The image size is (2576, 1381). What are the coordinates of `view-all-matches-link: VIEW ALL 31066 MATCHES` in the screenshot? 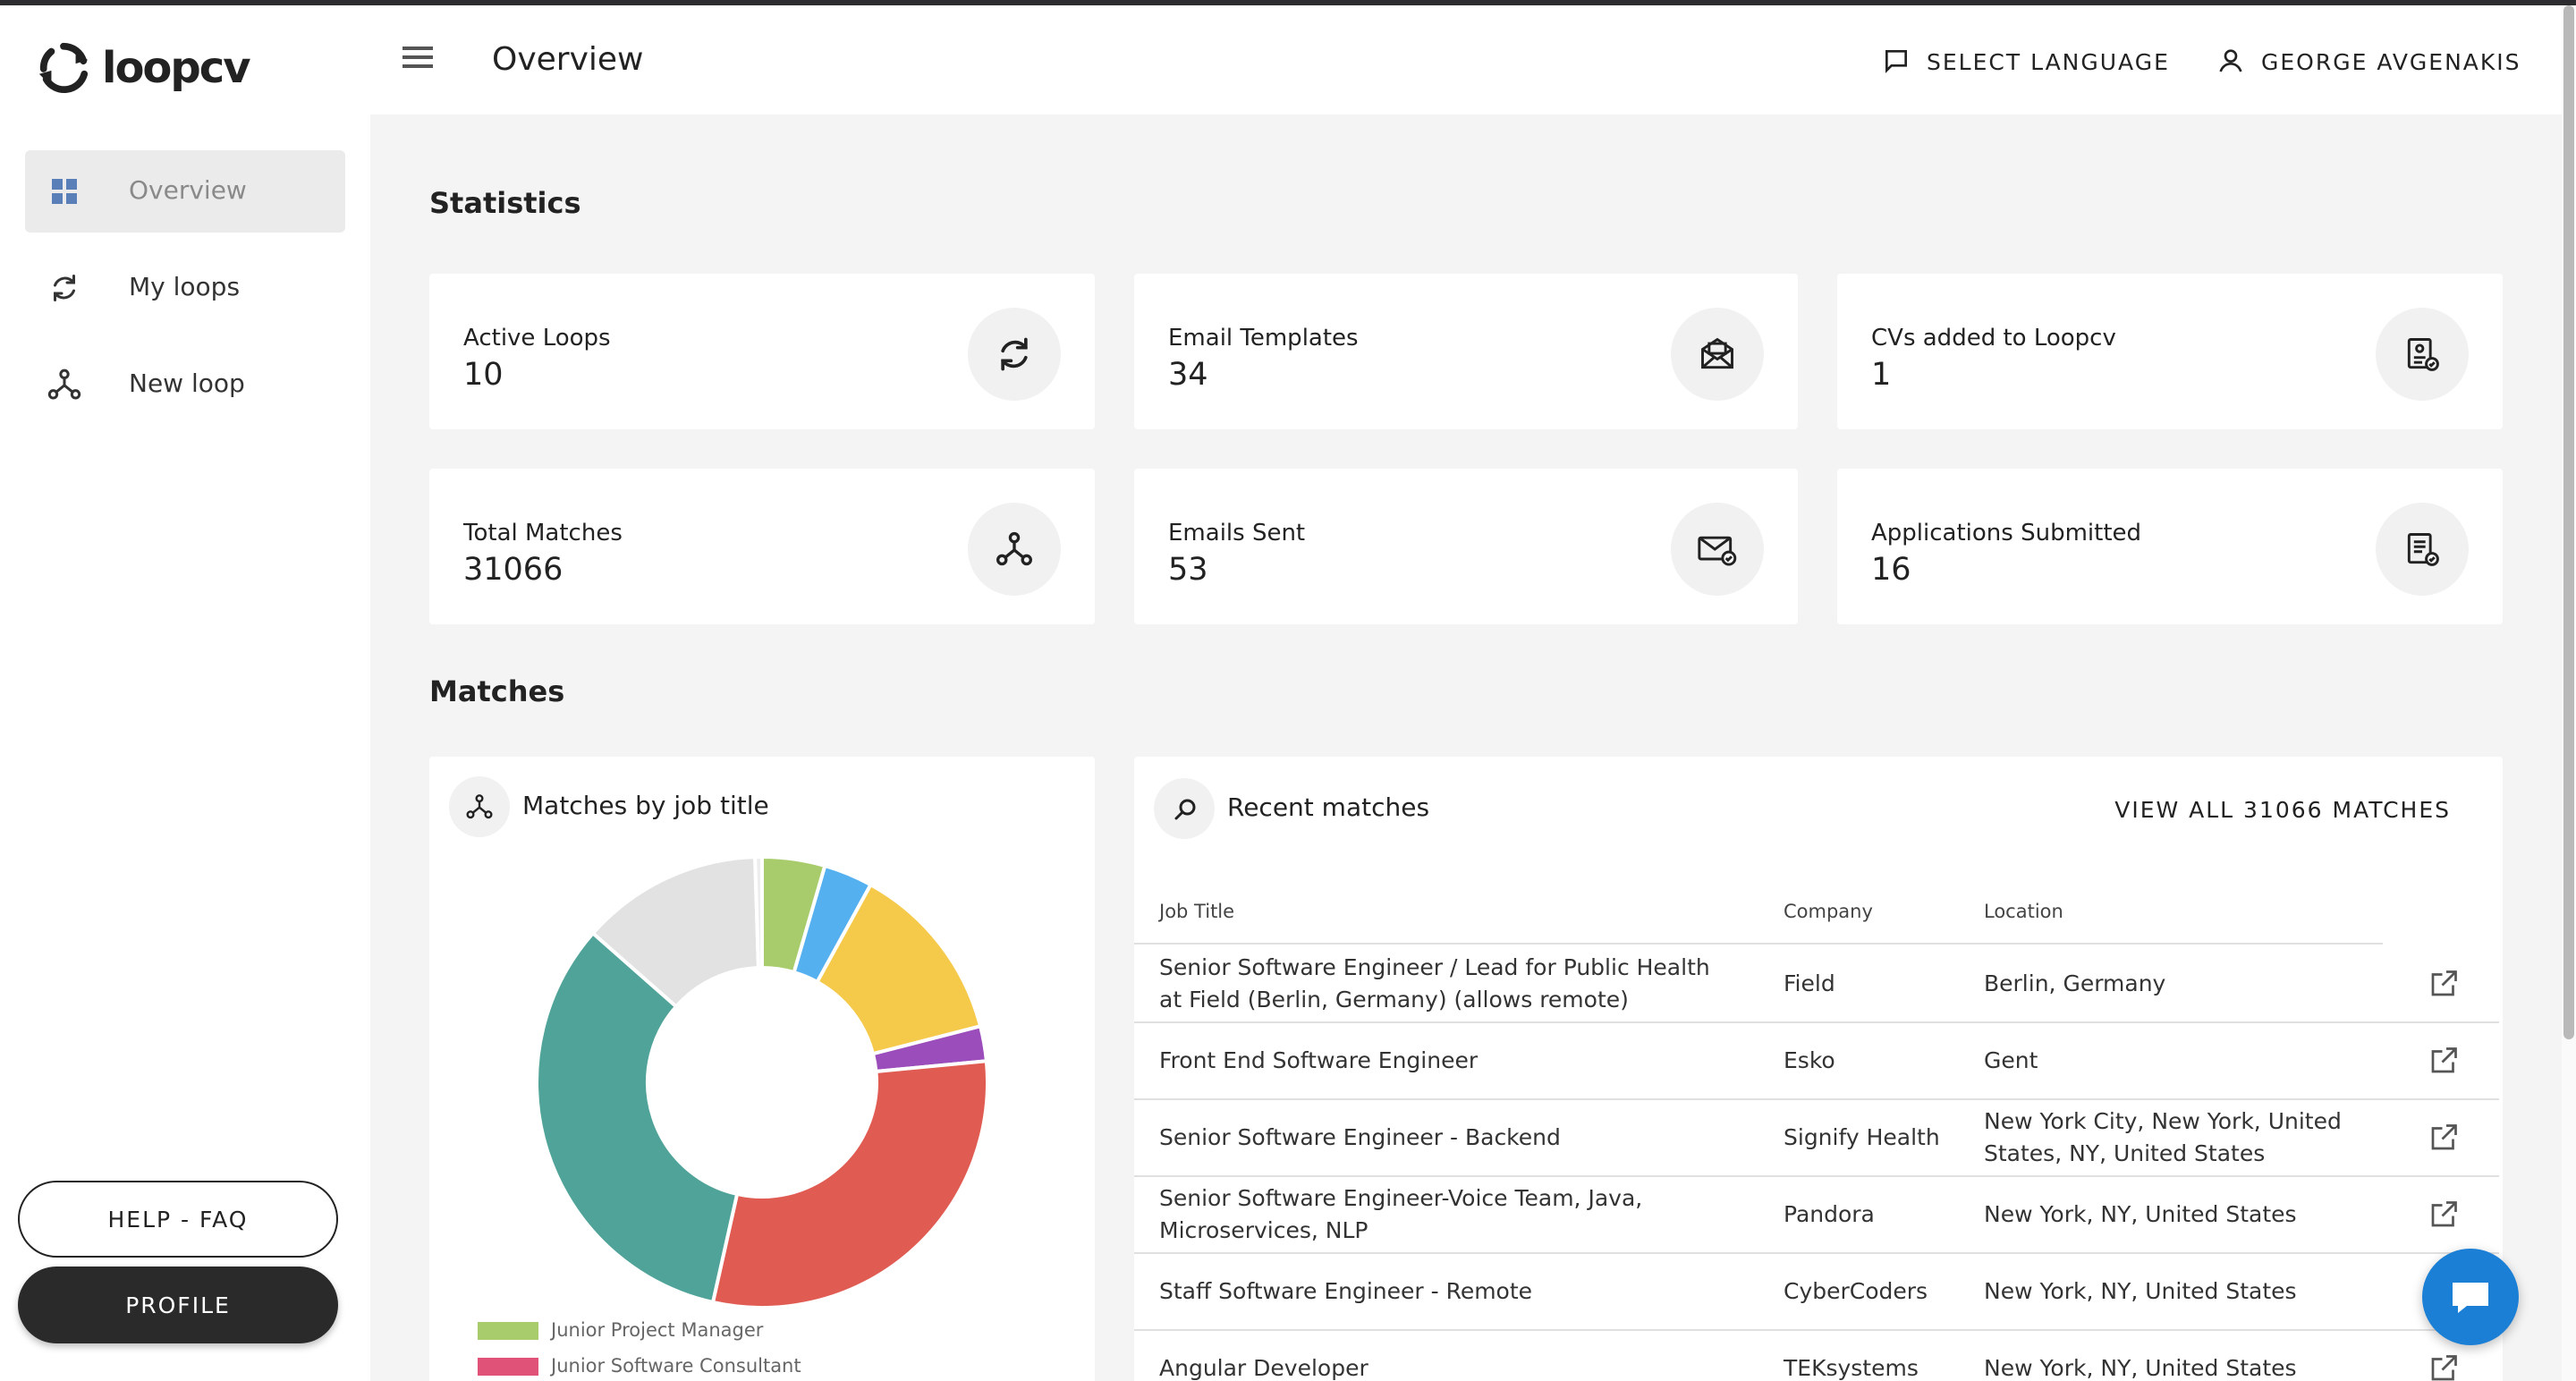 It's located at (2282, 809).